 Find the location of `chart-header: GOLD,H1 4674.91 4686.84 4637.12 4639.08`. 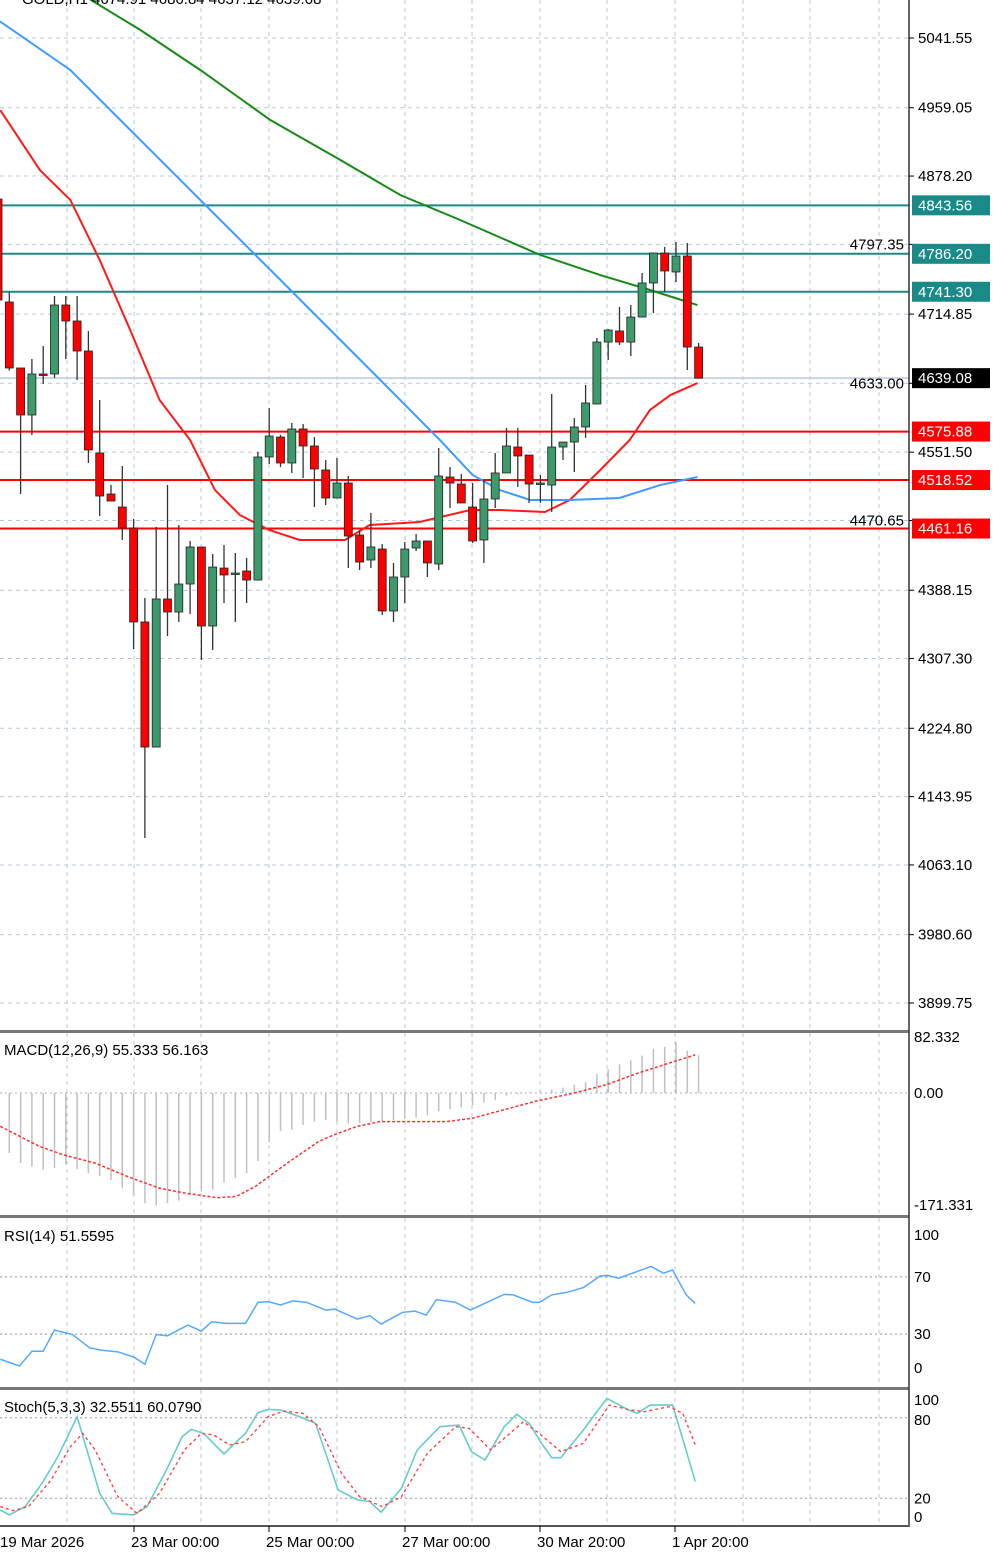

chart-header: GOLD,H1 4674.91 4686.84 4637.12 4639.08 is located at coordinates (171, 4).